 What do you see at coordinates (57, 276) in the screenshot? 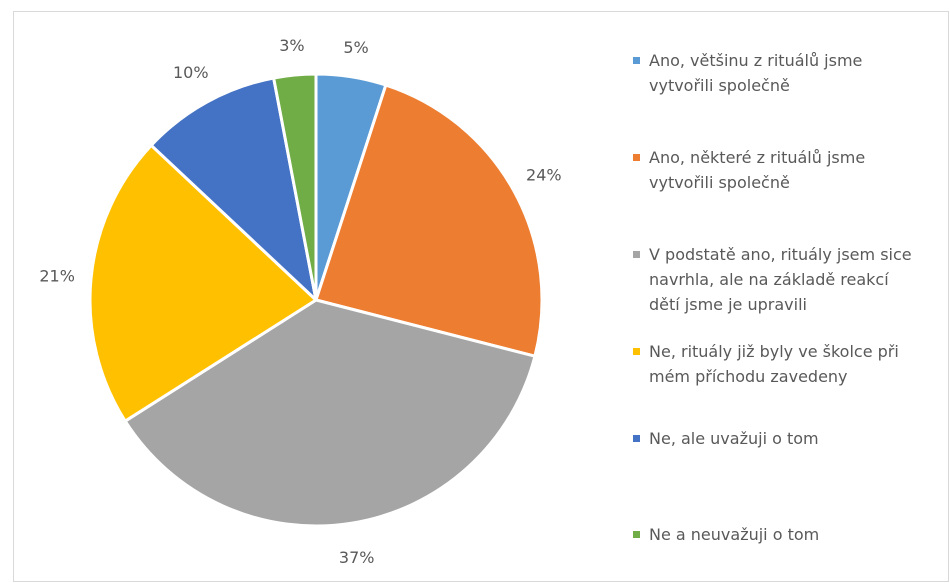
I see `data-label: 21%` at bounding box center [57, 276].